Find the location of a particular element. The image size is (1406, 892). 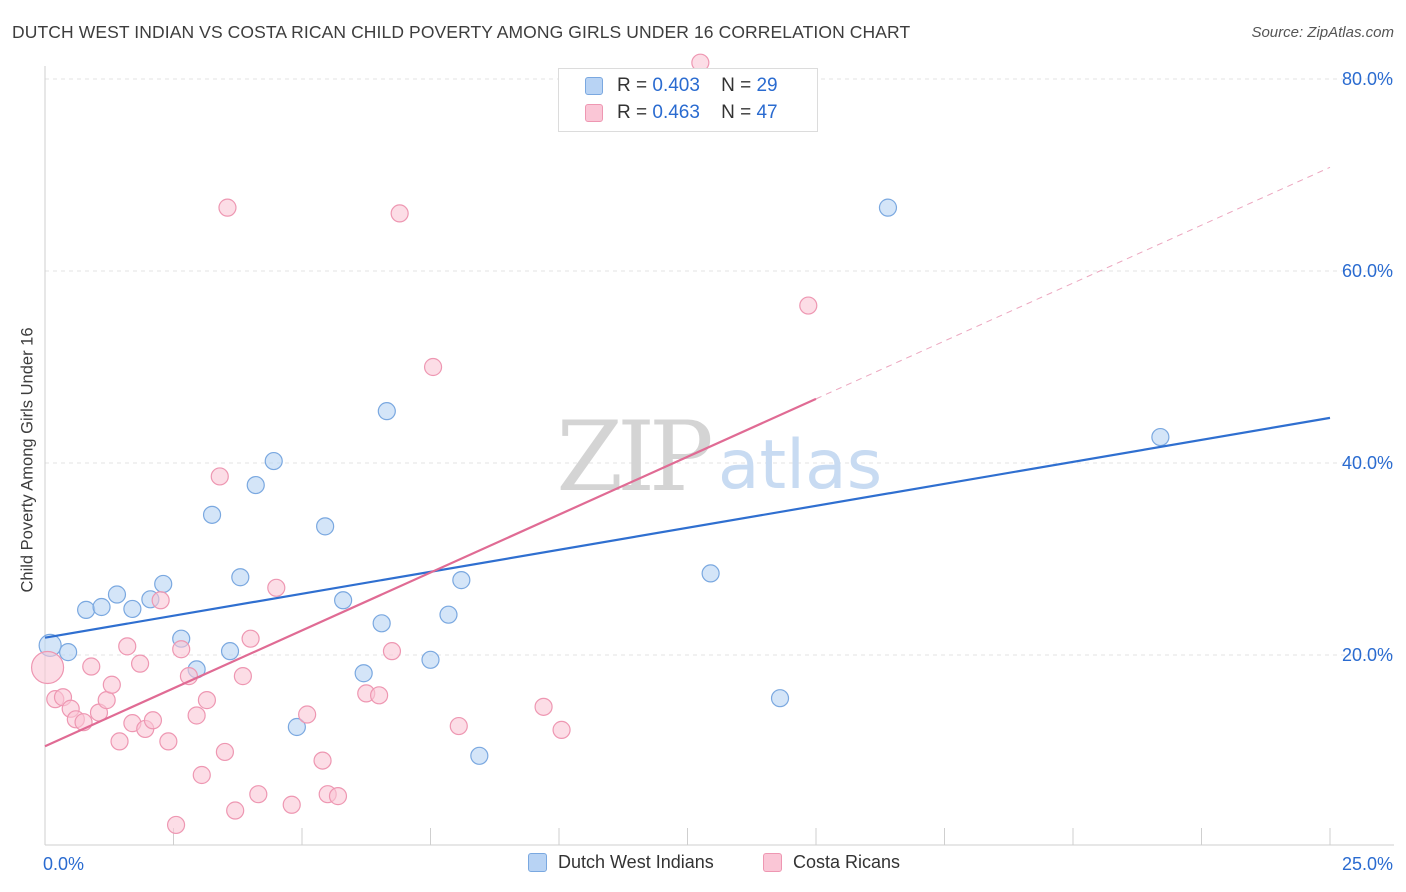

legend-item-dutch-west-indians: Dutch West Indians is located at coordinates (621, 862).